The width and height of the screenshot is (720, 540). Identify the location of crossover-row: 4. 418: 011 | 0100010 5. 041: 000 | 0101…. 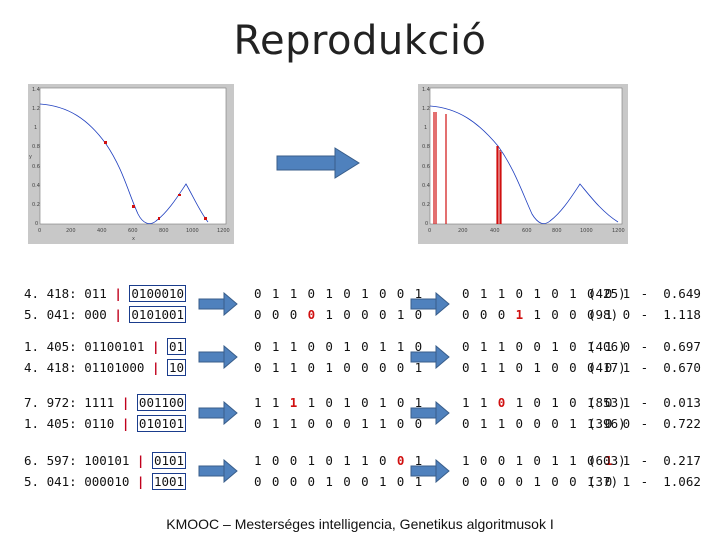
(360, 305).